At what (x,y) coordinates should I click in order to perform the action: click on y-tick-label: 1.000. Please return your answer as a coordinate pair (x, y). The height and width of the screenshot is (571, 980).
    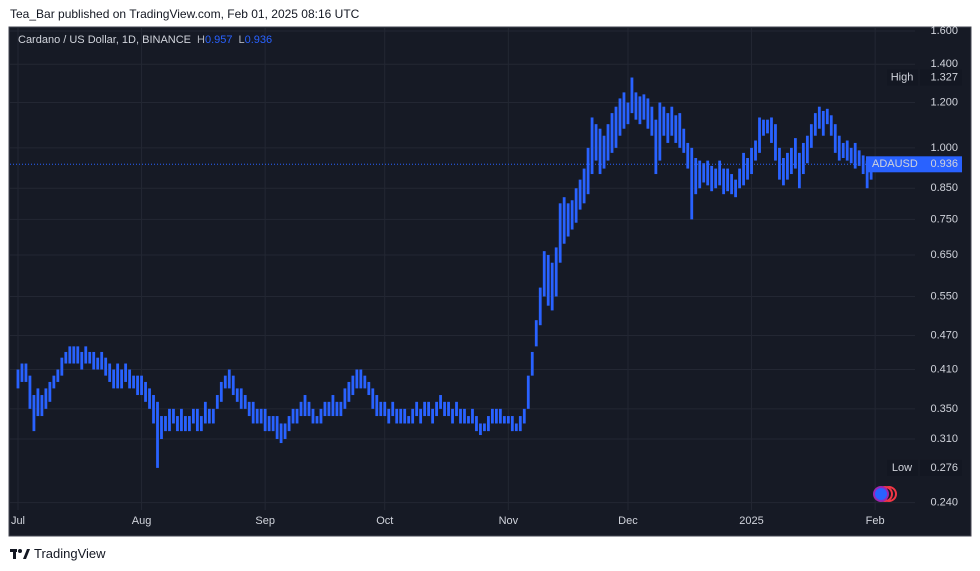
    Looking at the image, I should click on (944, 148).